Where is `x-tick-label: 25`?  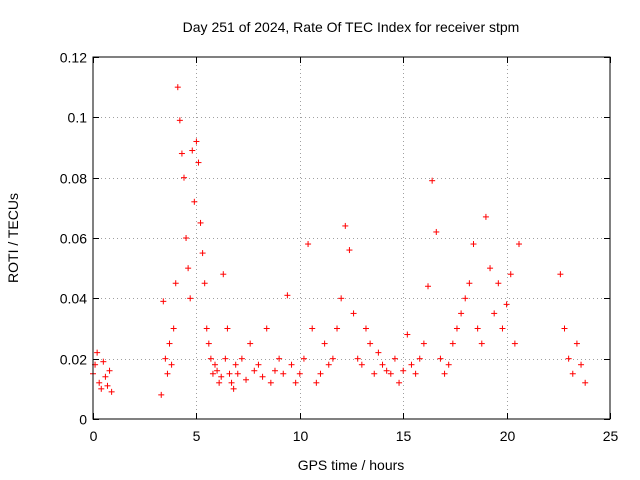 x-tick-label: 25 is located at coordinates (611, 436).